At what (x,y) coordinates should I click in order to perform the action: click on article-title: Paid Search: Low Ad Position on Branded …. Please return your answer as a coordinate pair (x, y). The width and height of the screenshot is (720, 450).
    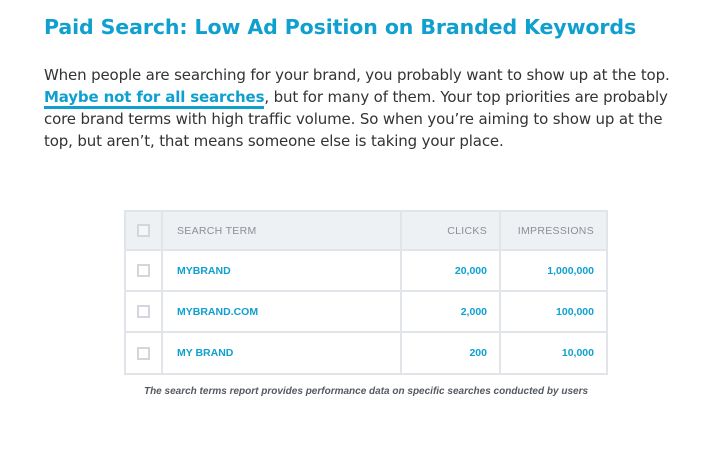
    Looking at the image, I should click on (340, 27).